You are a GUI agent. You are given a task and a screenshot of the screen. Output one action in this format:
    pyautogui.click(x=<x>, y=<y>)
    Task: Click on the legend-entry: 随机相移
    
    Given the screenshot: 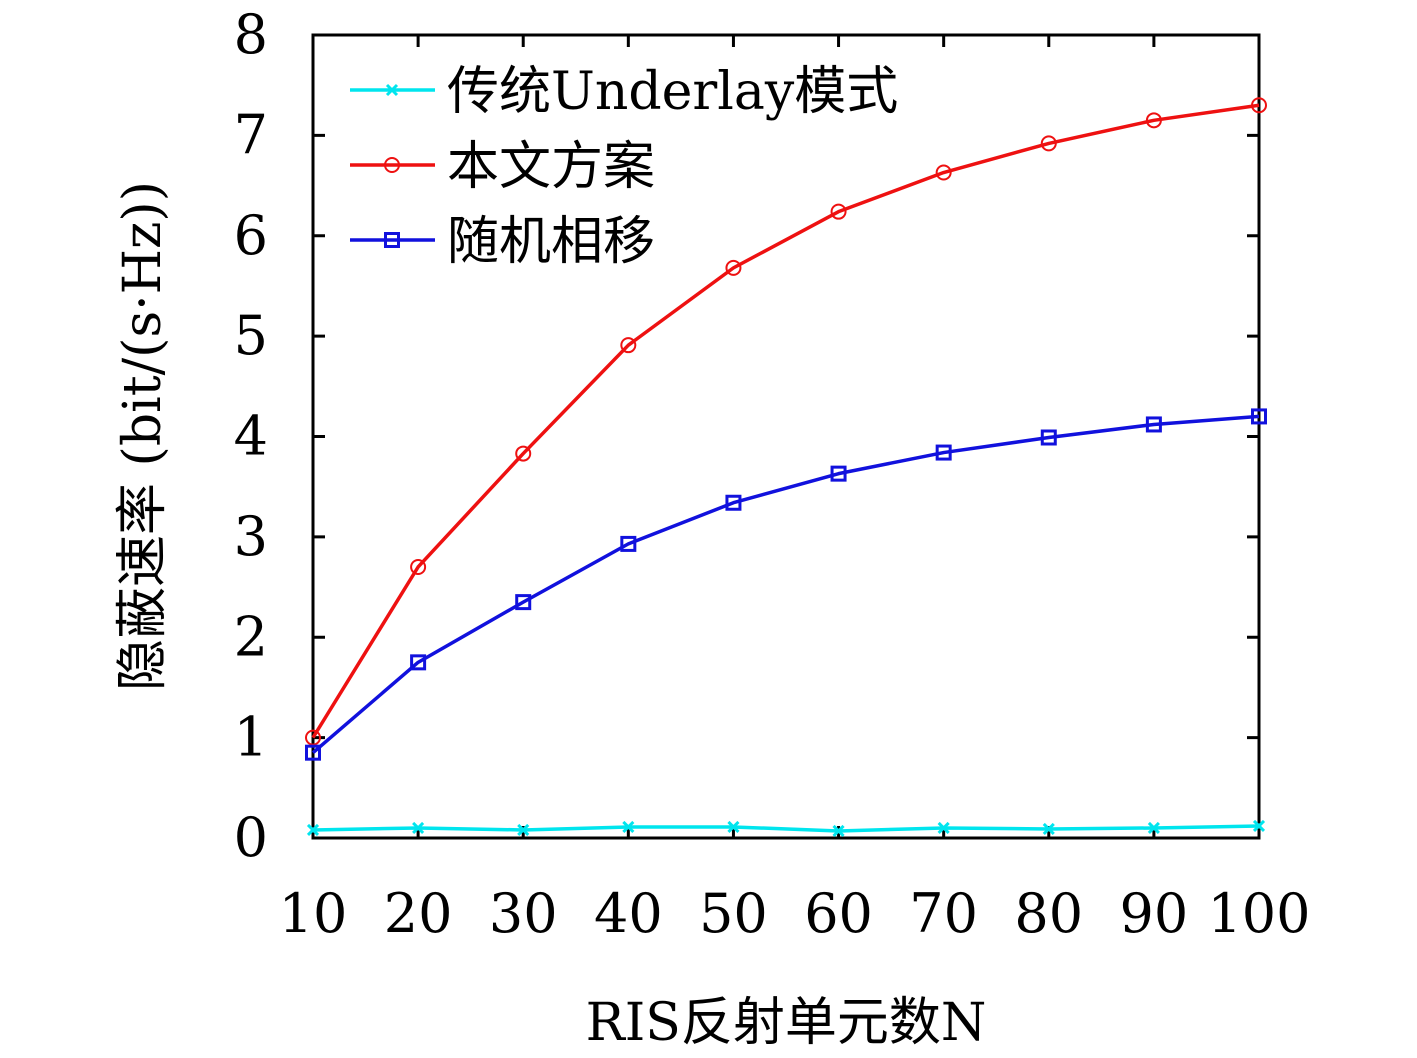 What is the action you would take?
    pyautogui.click(x=502, y=242)
    